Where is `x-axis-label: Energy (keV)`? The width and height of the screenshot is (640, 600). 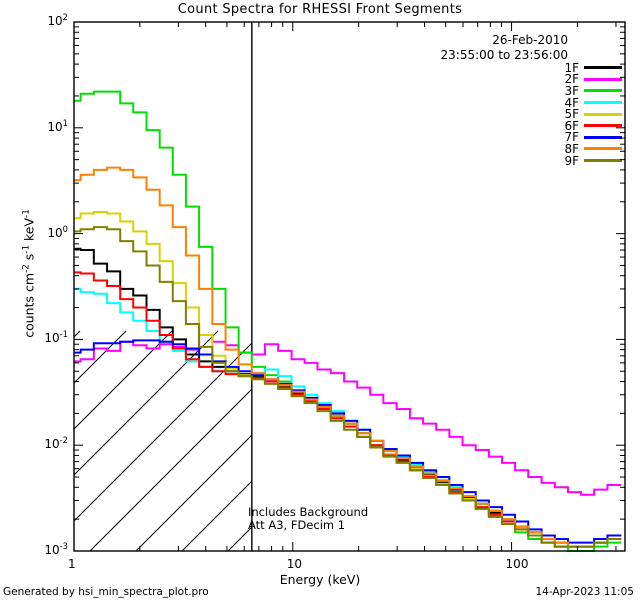
x-axis-label: Energy (keV) is located at coordinates (320, 579).